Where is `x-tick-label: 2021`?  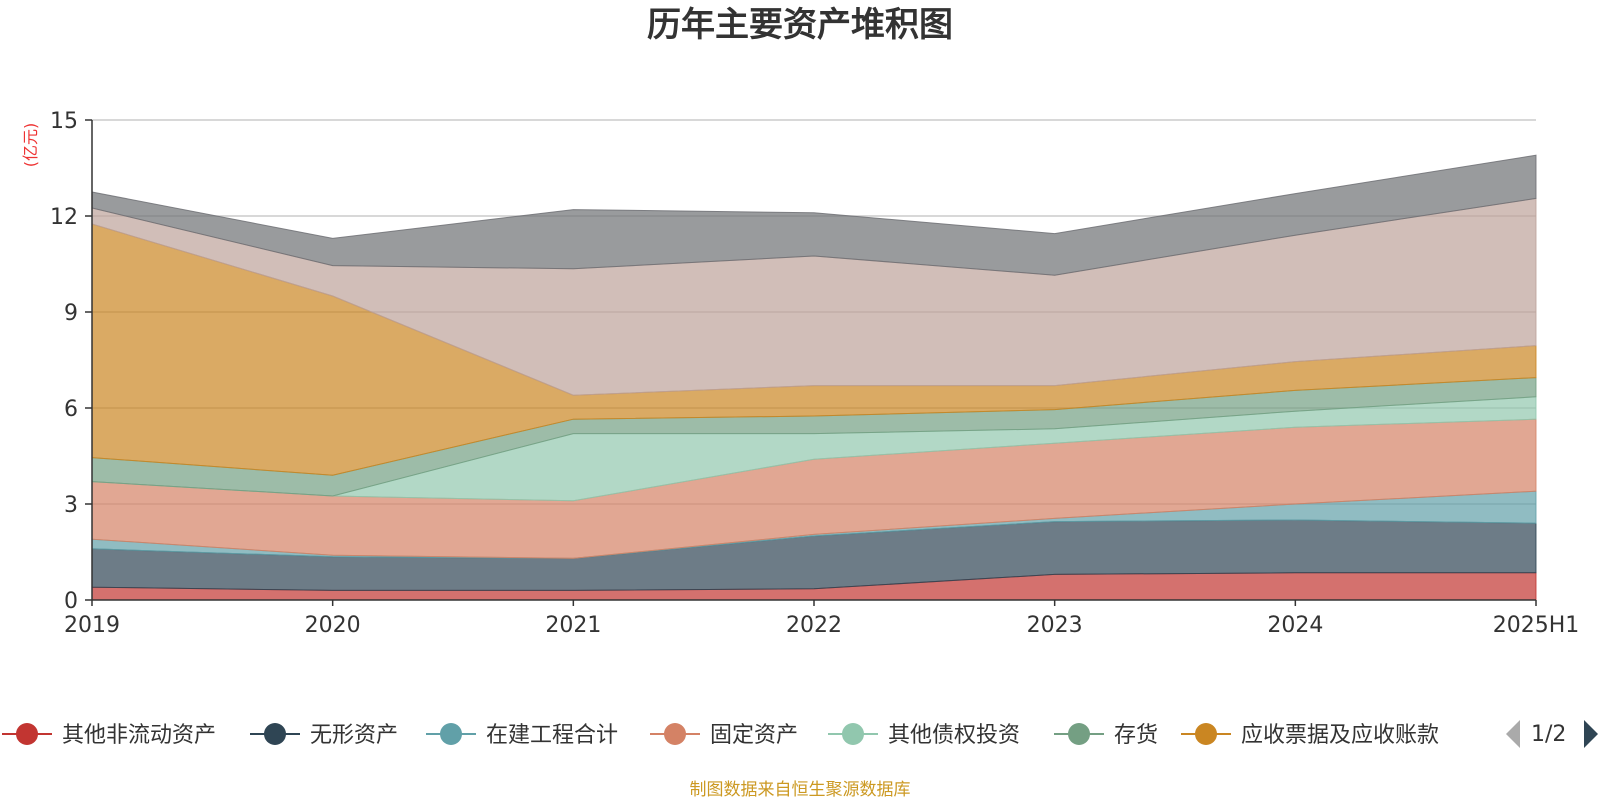
x-tick-label: 2021 is located at coordinates (573, 625).